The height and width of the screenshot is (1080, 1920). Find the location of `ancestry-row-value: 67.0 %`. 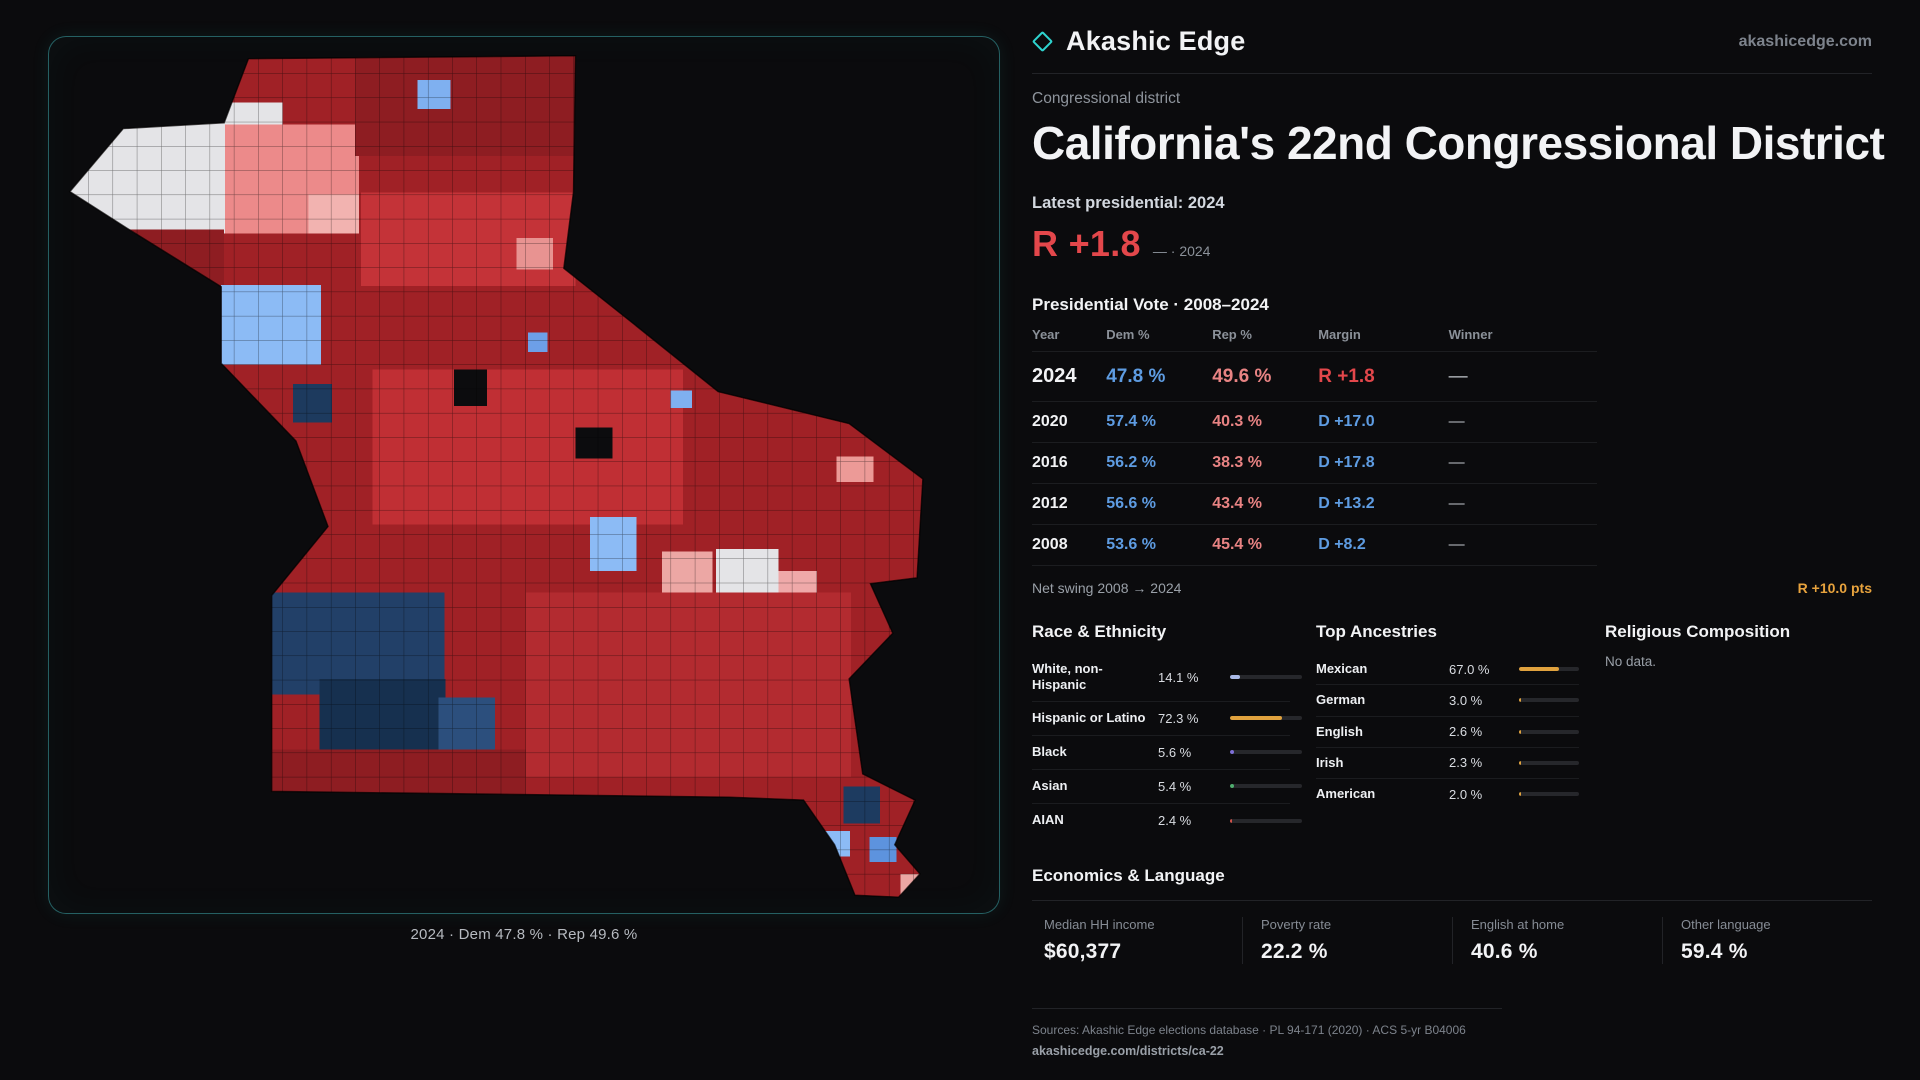

ancestry-row-value: 67.0 % is located at coordinates (1469, 669).